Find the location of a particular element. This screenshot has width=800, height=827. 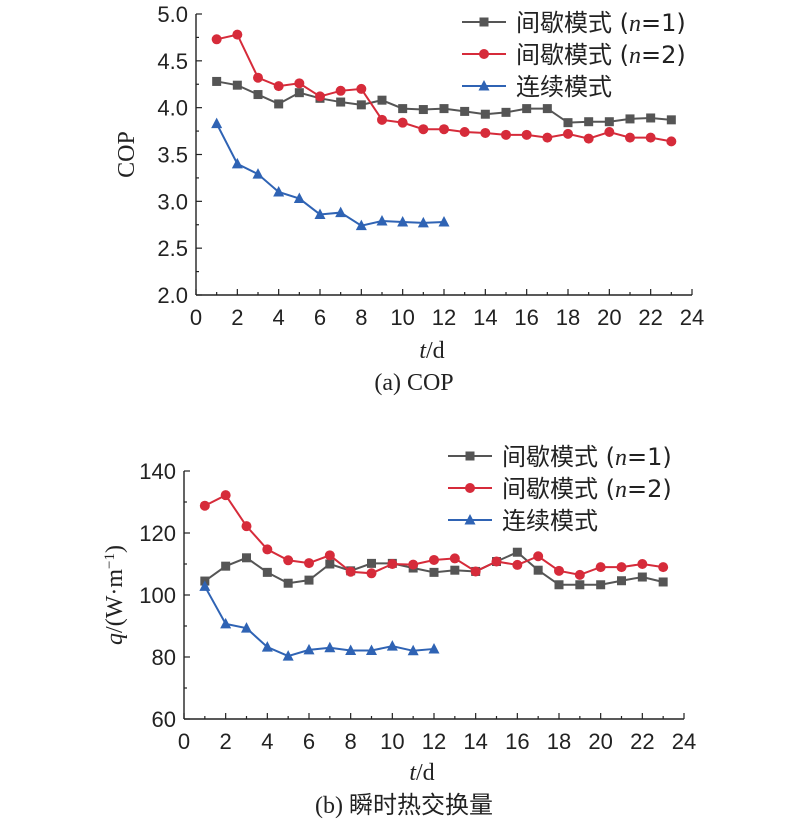

x-tick-label: 22 is located at coordinates (642, 741).